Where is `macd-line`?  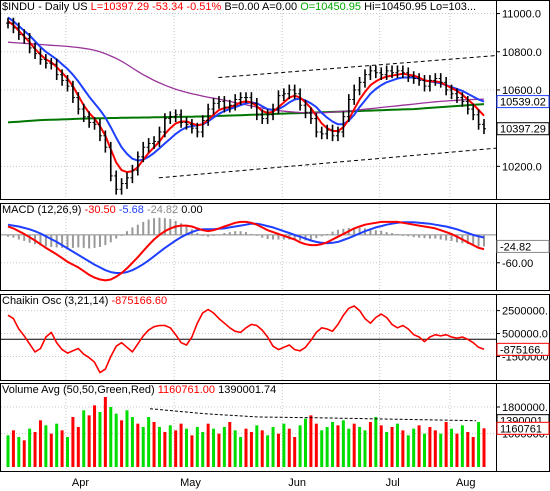 macd-line is located at coordinates (246, 251).